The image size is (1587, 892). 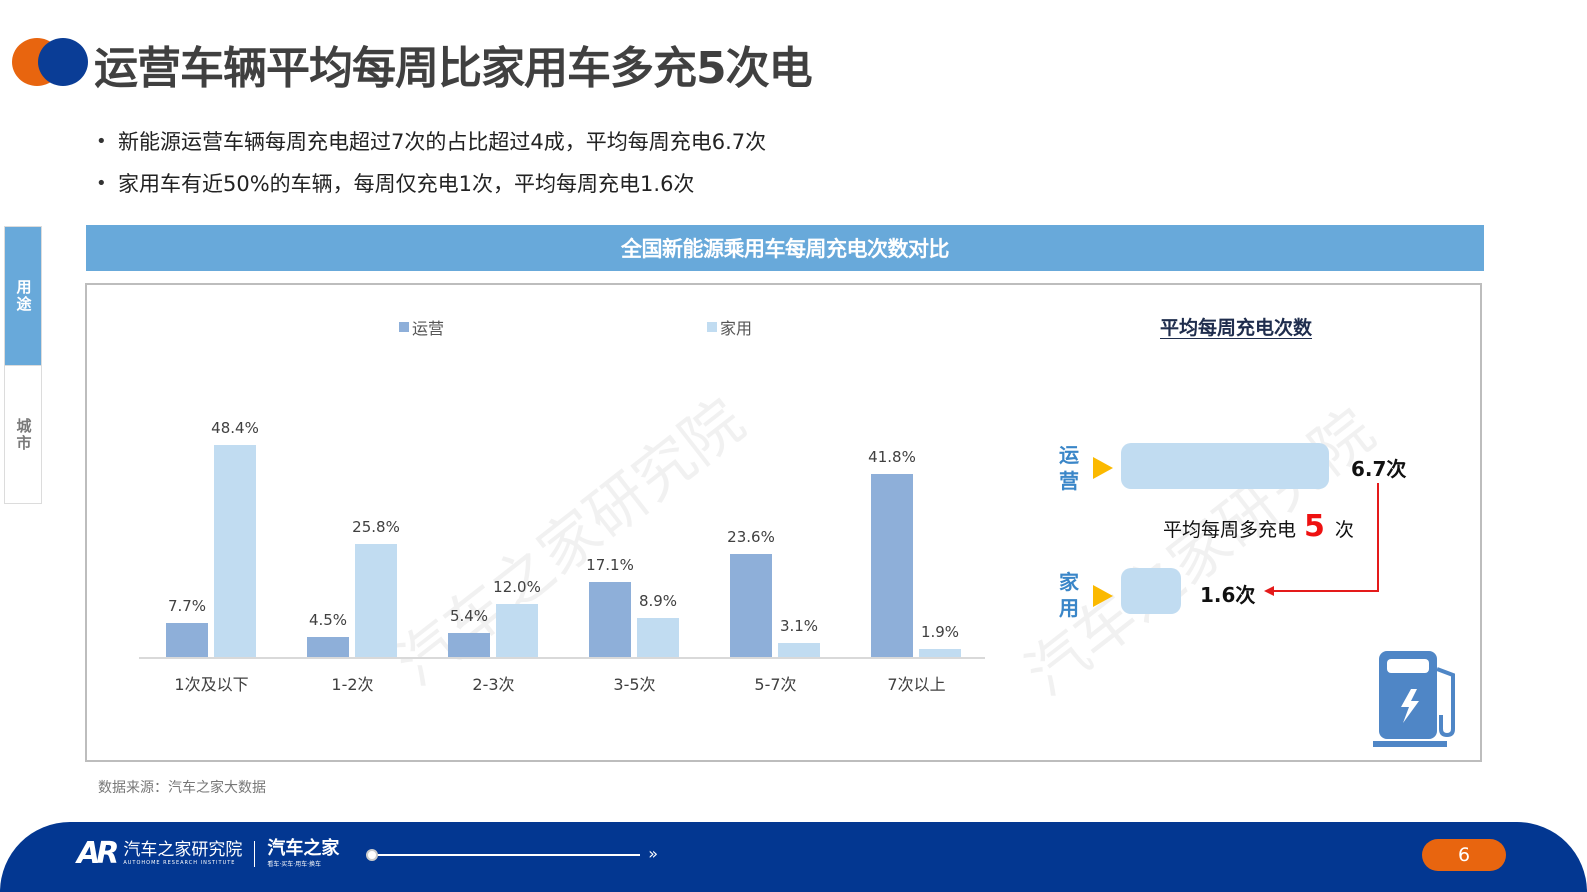 I want to click on avg-bar-operating, so click(x=1225, y=466).